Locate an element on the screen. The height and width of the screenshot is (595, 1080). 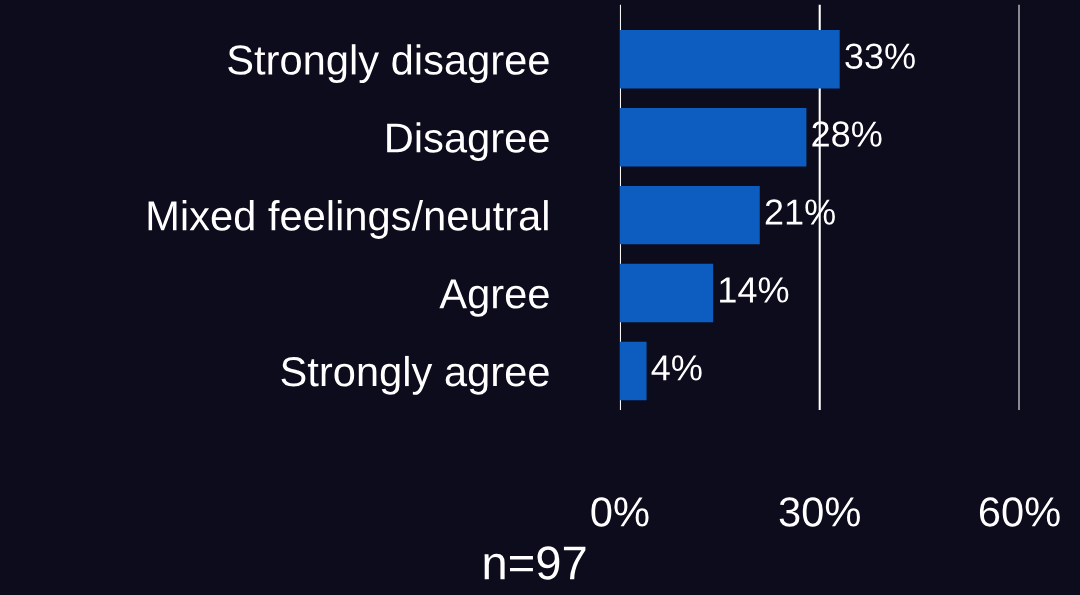
y-tick-label: Disagree is located at coordinates (468, 141).